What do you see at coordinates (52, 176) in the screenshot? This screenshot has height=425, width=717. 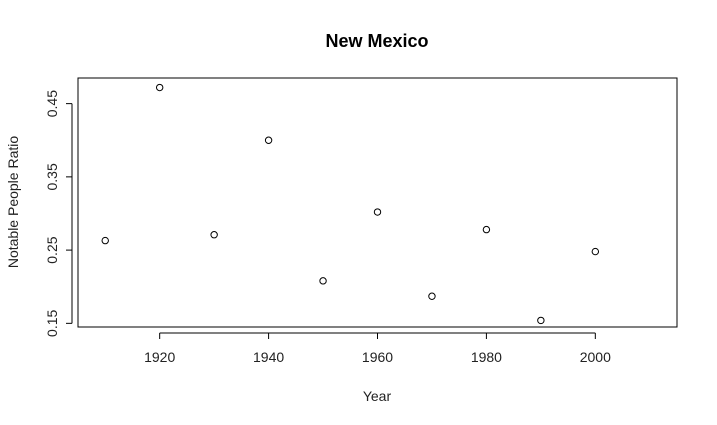 I see `y-tick-label: 0.35` at bounding box center [52, 176].